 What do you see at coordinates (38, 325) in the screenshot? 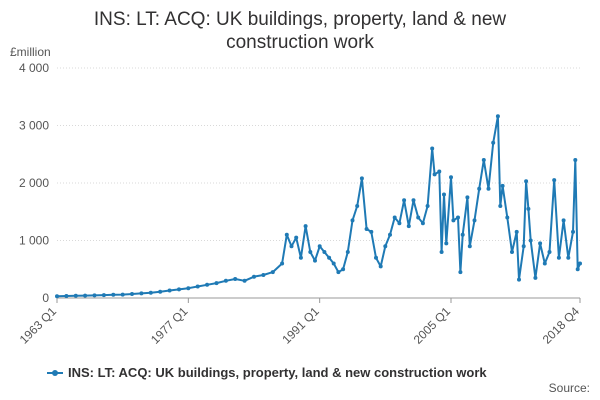
I see `x-tick-label: 1963 Q1` at bounding box center [38, 325].